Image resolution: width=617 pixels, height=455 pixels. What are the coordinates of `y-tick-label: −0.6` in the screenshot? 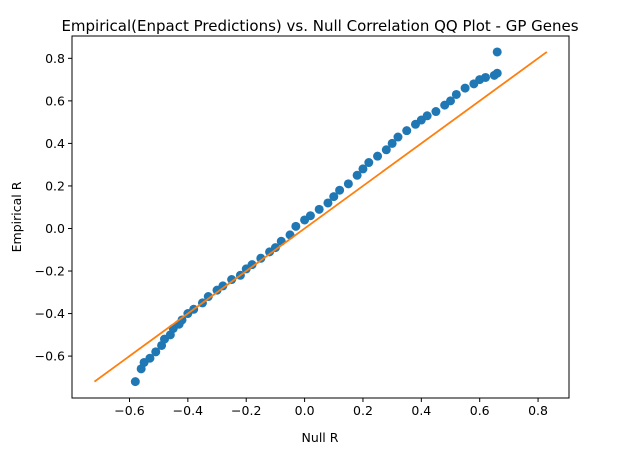 It's located at (50, 356).